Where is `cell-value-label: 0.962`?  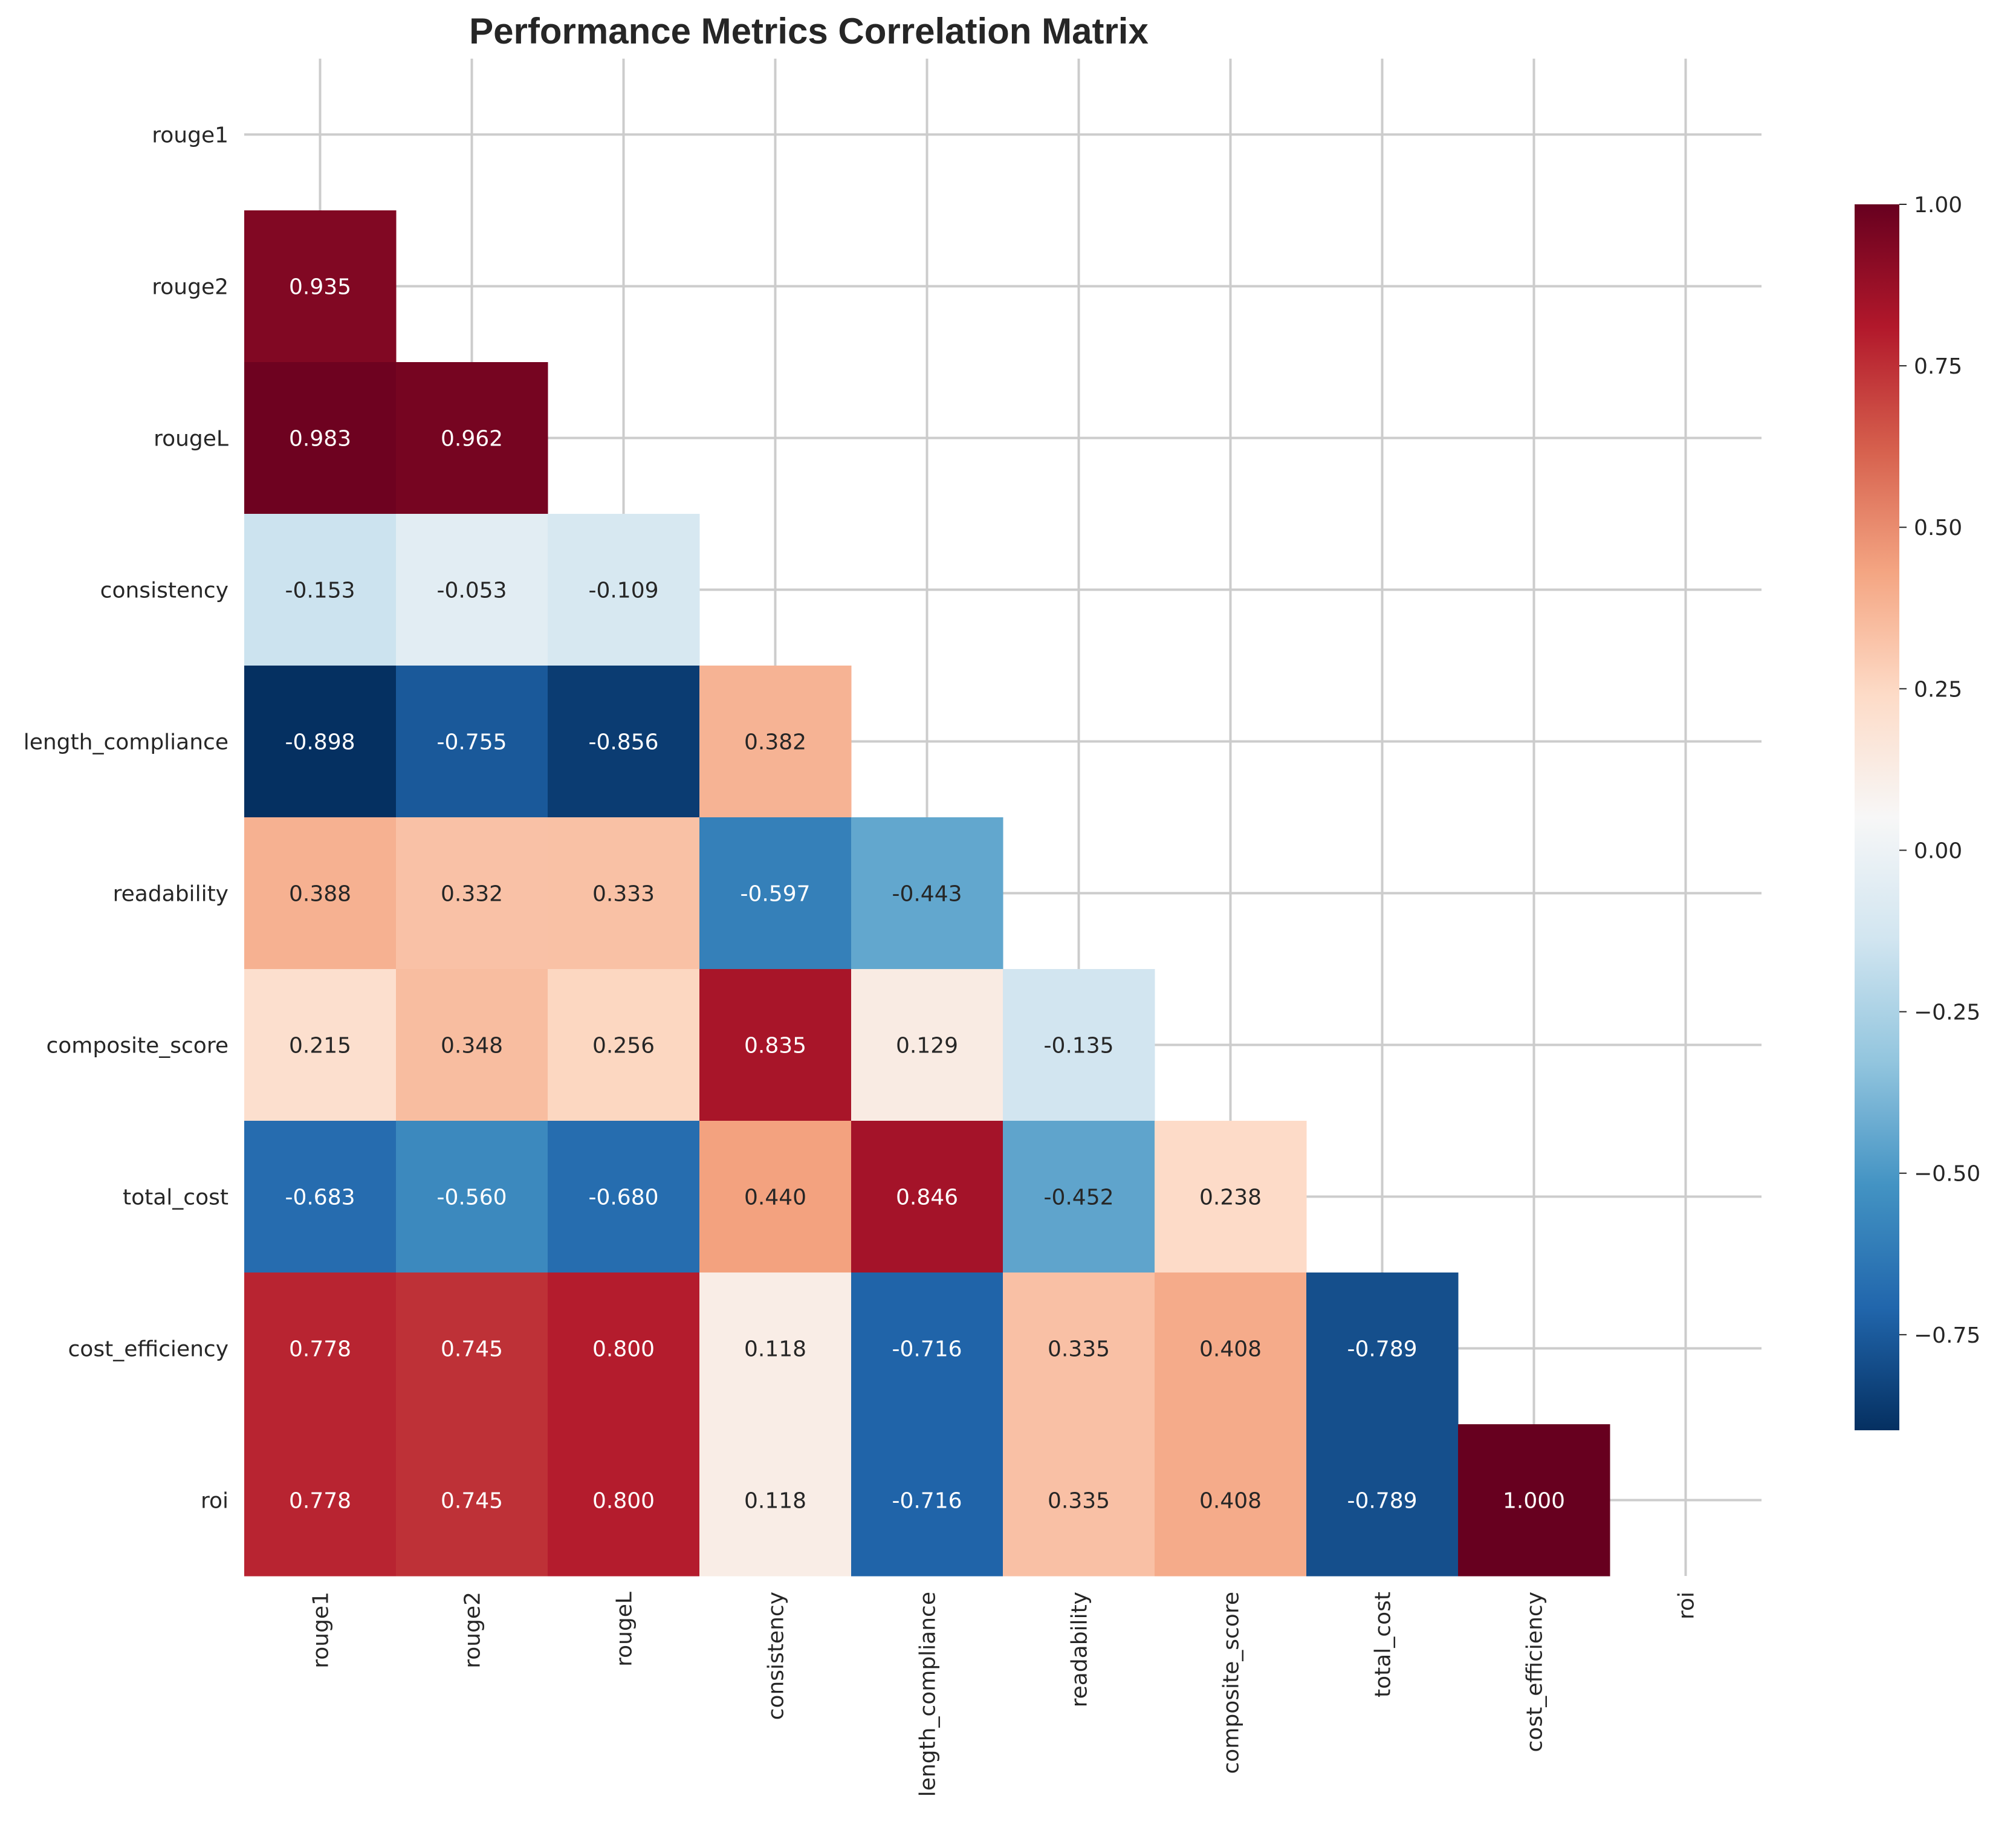 cell-value-label: 0.962 is located at coordinates (472, 439).